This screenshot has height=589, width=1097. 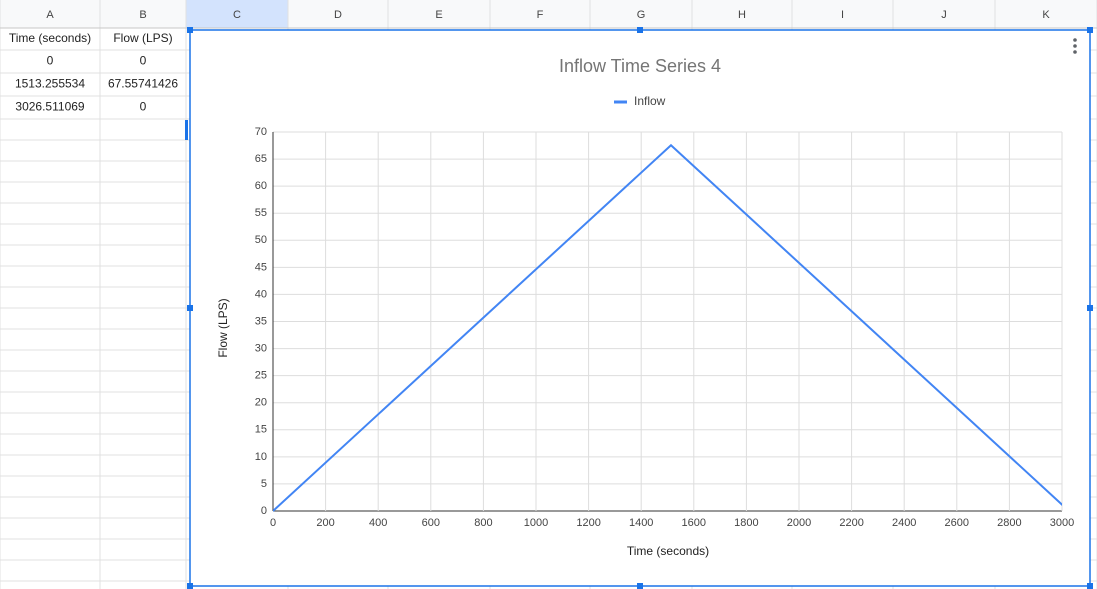 What do you see at coordinates (668, 551) in the screenshot?
I see `x-axis-title: Time (seconds)` at bounding box center [668, 551].